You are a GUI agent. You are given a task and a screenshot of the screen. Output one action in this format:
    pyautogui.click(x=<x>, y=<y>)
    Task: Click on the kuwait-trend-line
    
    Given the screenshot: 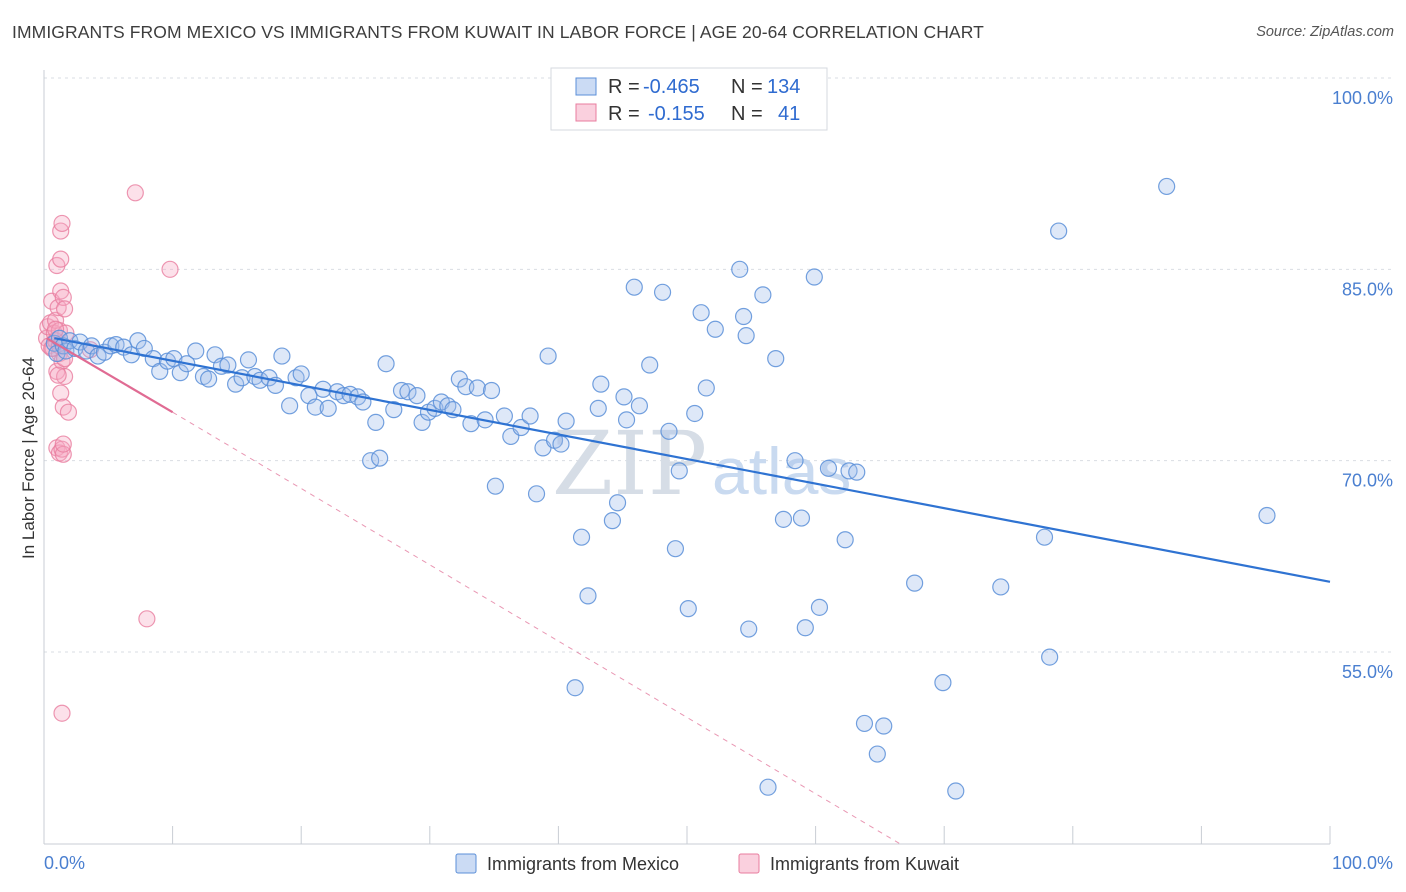 What is the action you would take?
    pyautogui.click(x=110, y=375)
    